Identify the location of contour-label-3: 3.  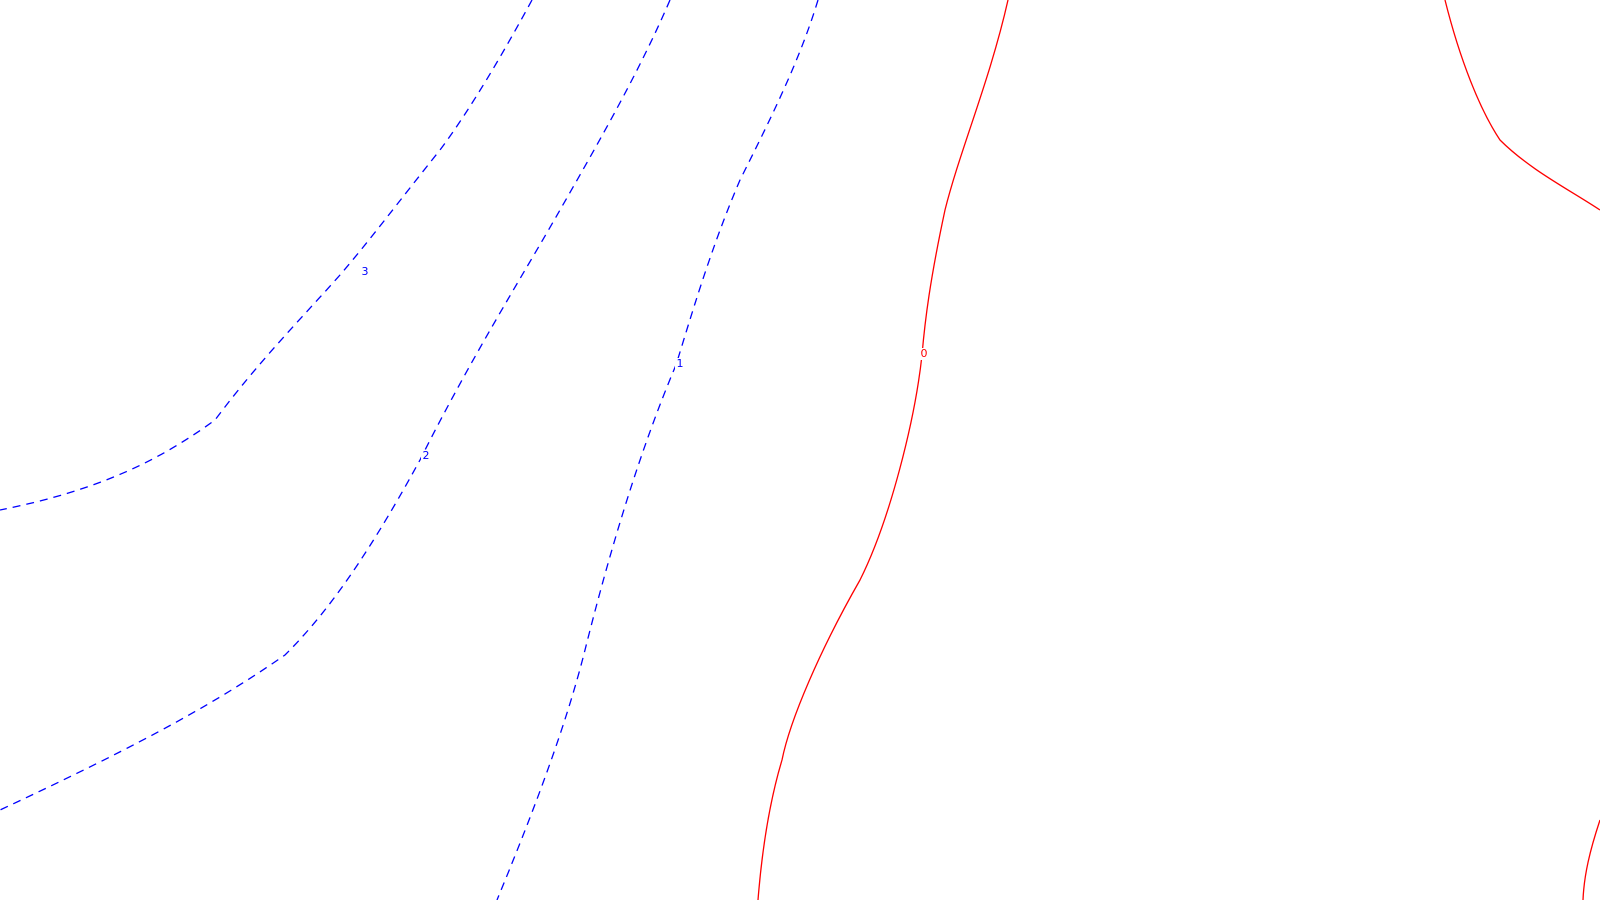
(365, 271).